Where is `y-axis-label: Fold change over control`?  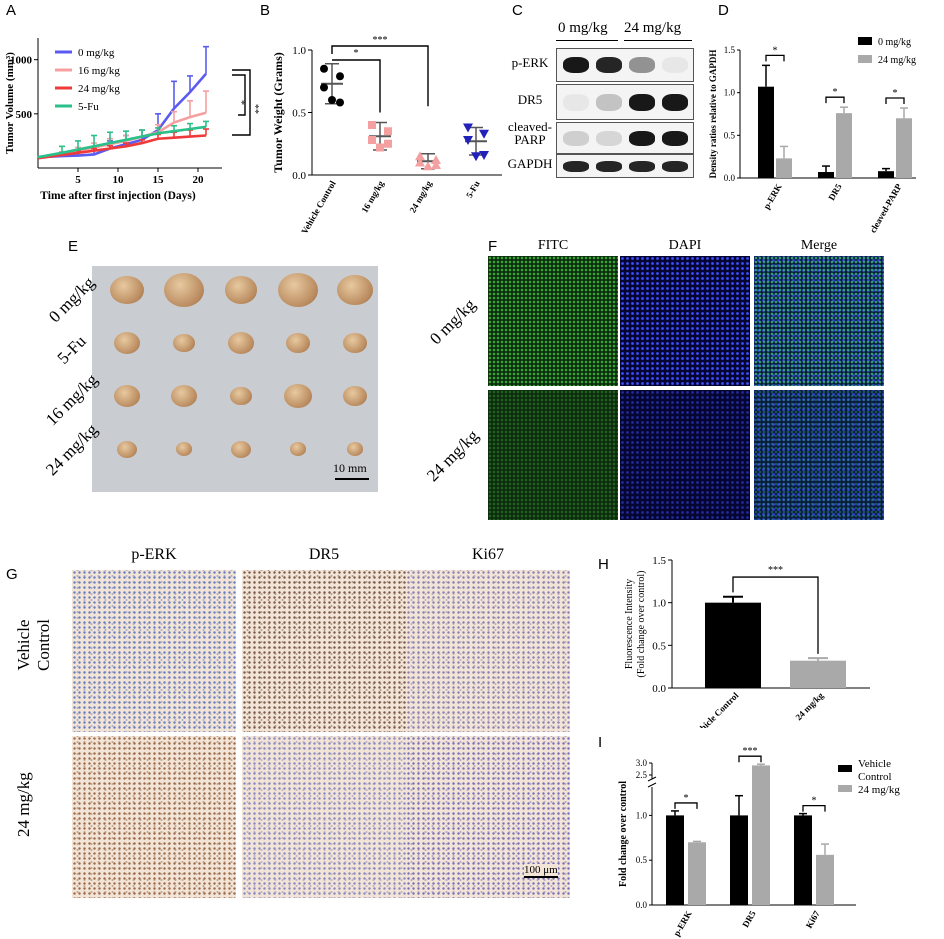
y-axis-label: Fold change over control is located at coordinates (623, 834).